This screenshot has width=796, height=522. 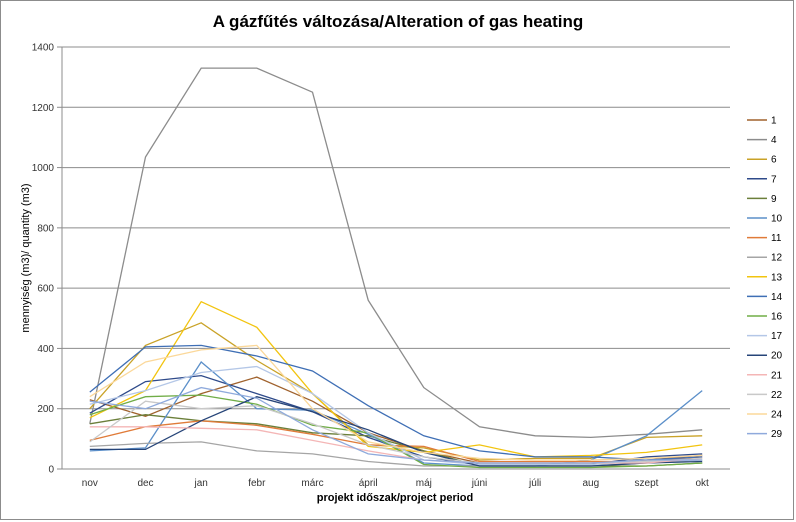 What do you see at coordinates (765, 395) in the screenshot?
I see `legend-item-22: 22` at bounding box center [765, 395].